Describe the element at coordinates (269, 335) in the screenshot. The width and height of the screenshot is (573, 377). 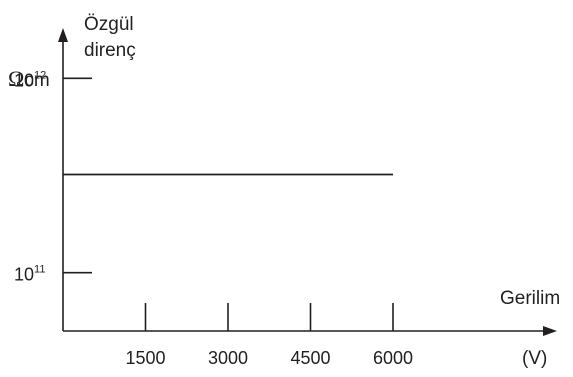
I see `x-ticks: 1500 3000 4500 6000` at that location.